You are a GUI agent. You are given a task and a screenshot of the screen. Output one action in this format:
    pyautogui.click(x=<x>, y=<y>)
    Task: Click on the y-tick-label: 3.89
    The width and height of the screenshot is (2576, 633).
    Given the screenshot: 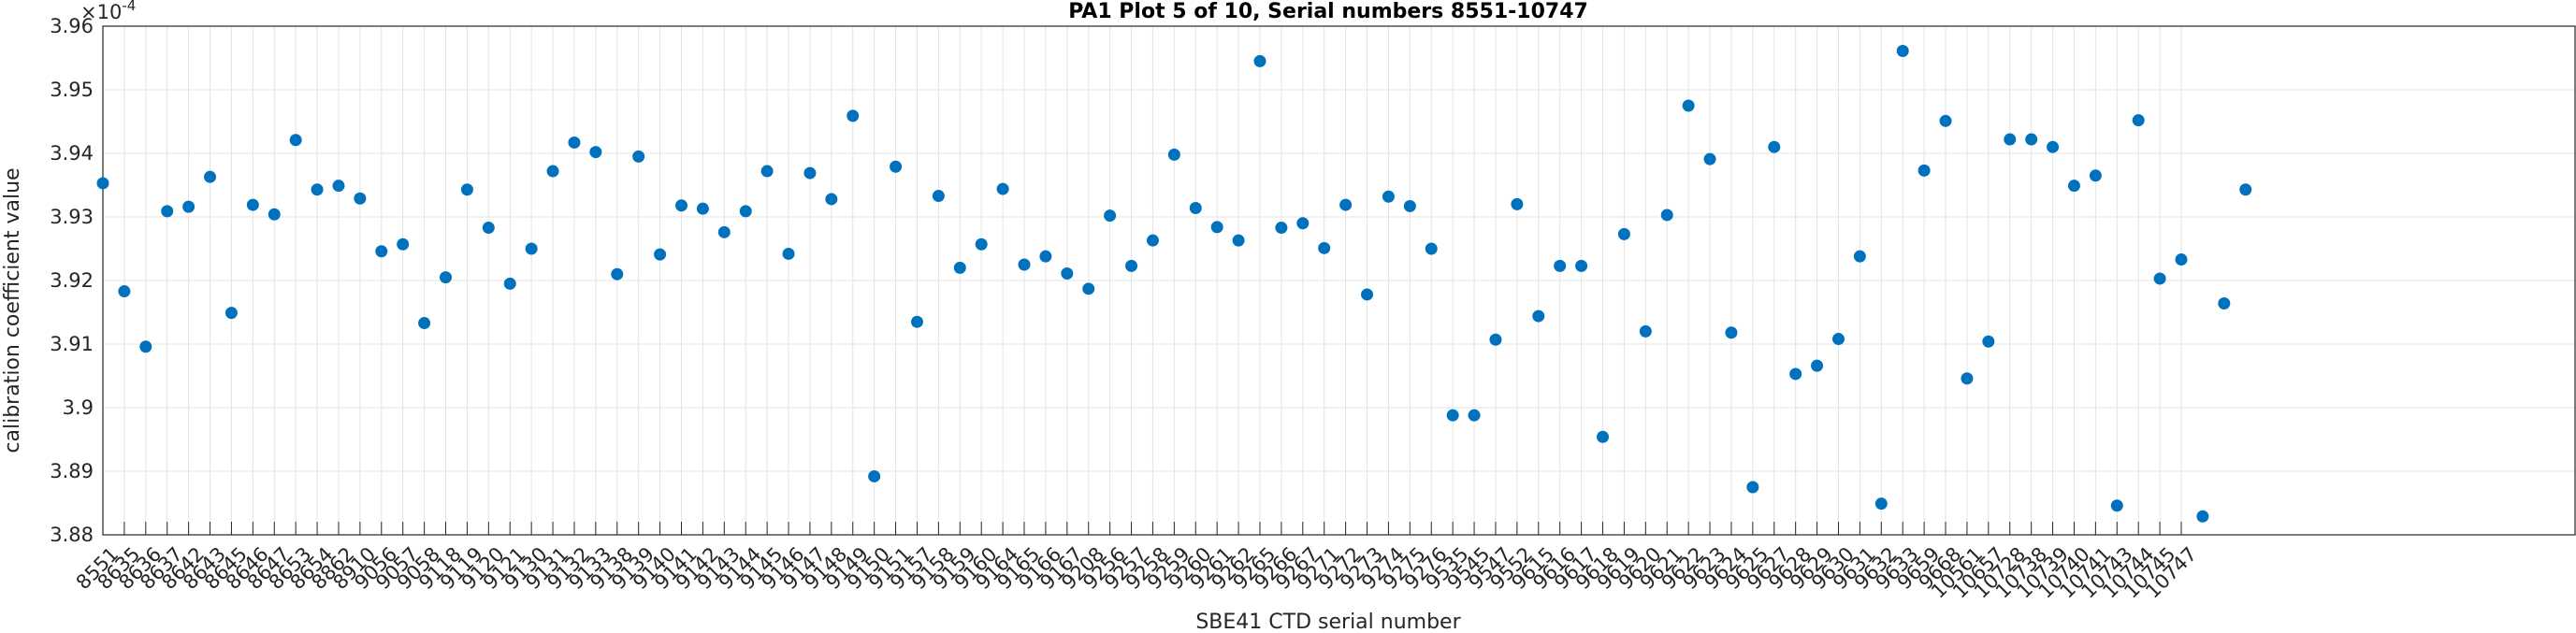 What is the action you would take?
    pyautogui.click(x=72, y=471)
    